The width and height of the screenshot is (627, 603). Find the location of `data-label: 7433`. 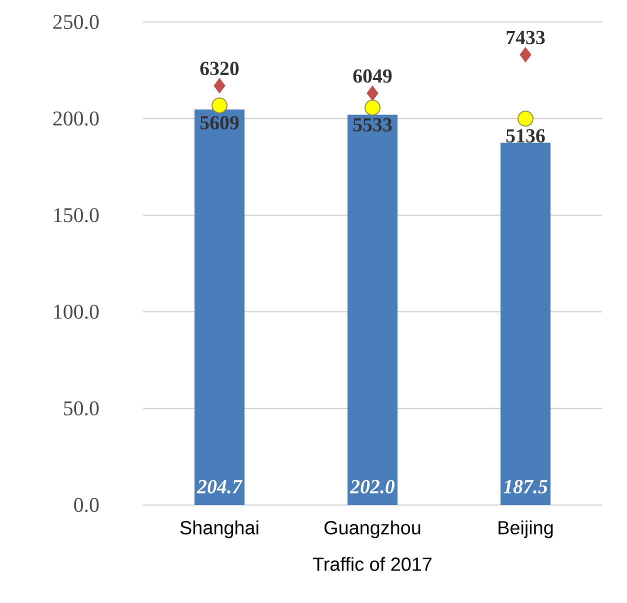

data-label: 7433 is located at coordinates (525, 37).